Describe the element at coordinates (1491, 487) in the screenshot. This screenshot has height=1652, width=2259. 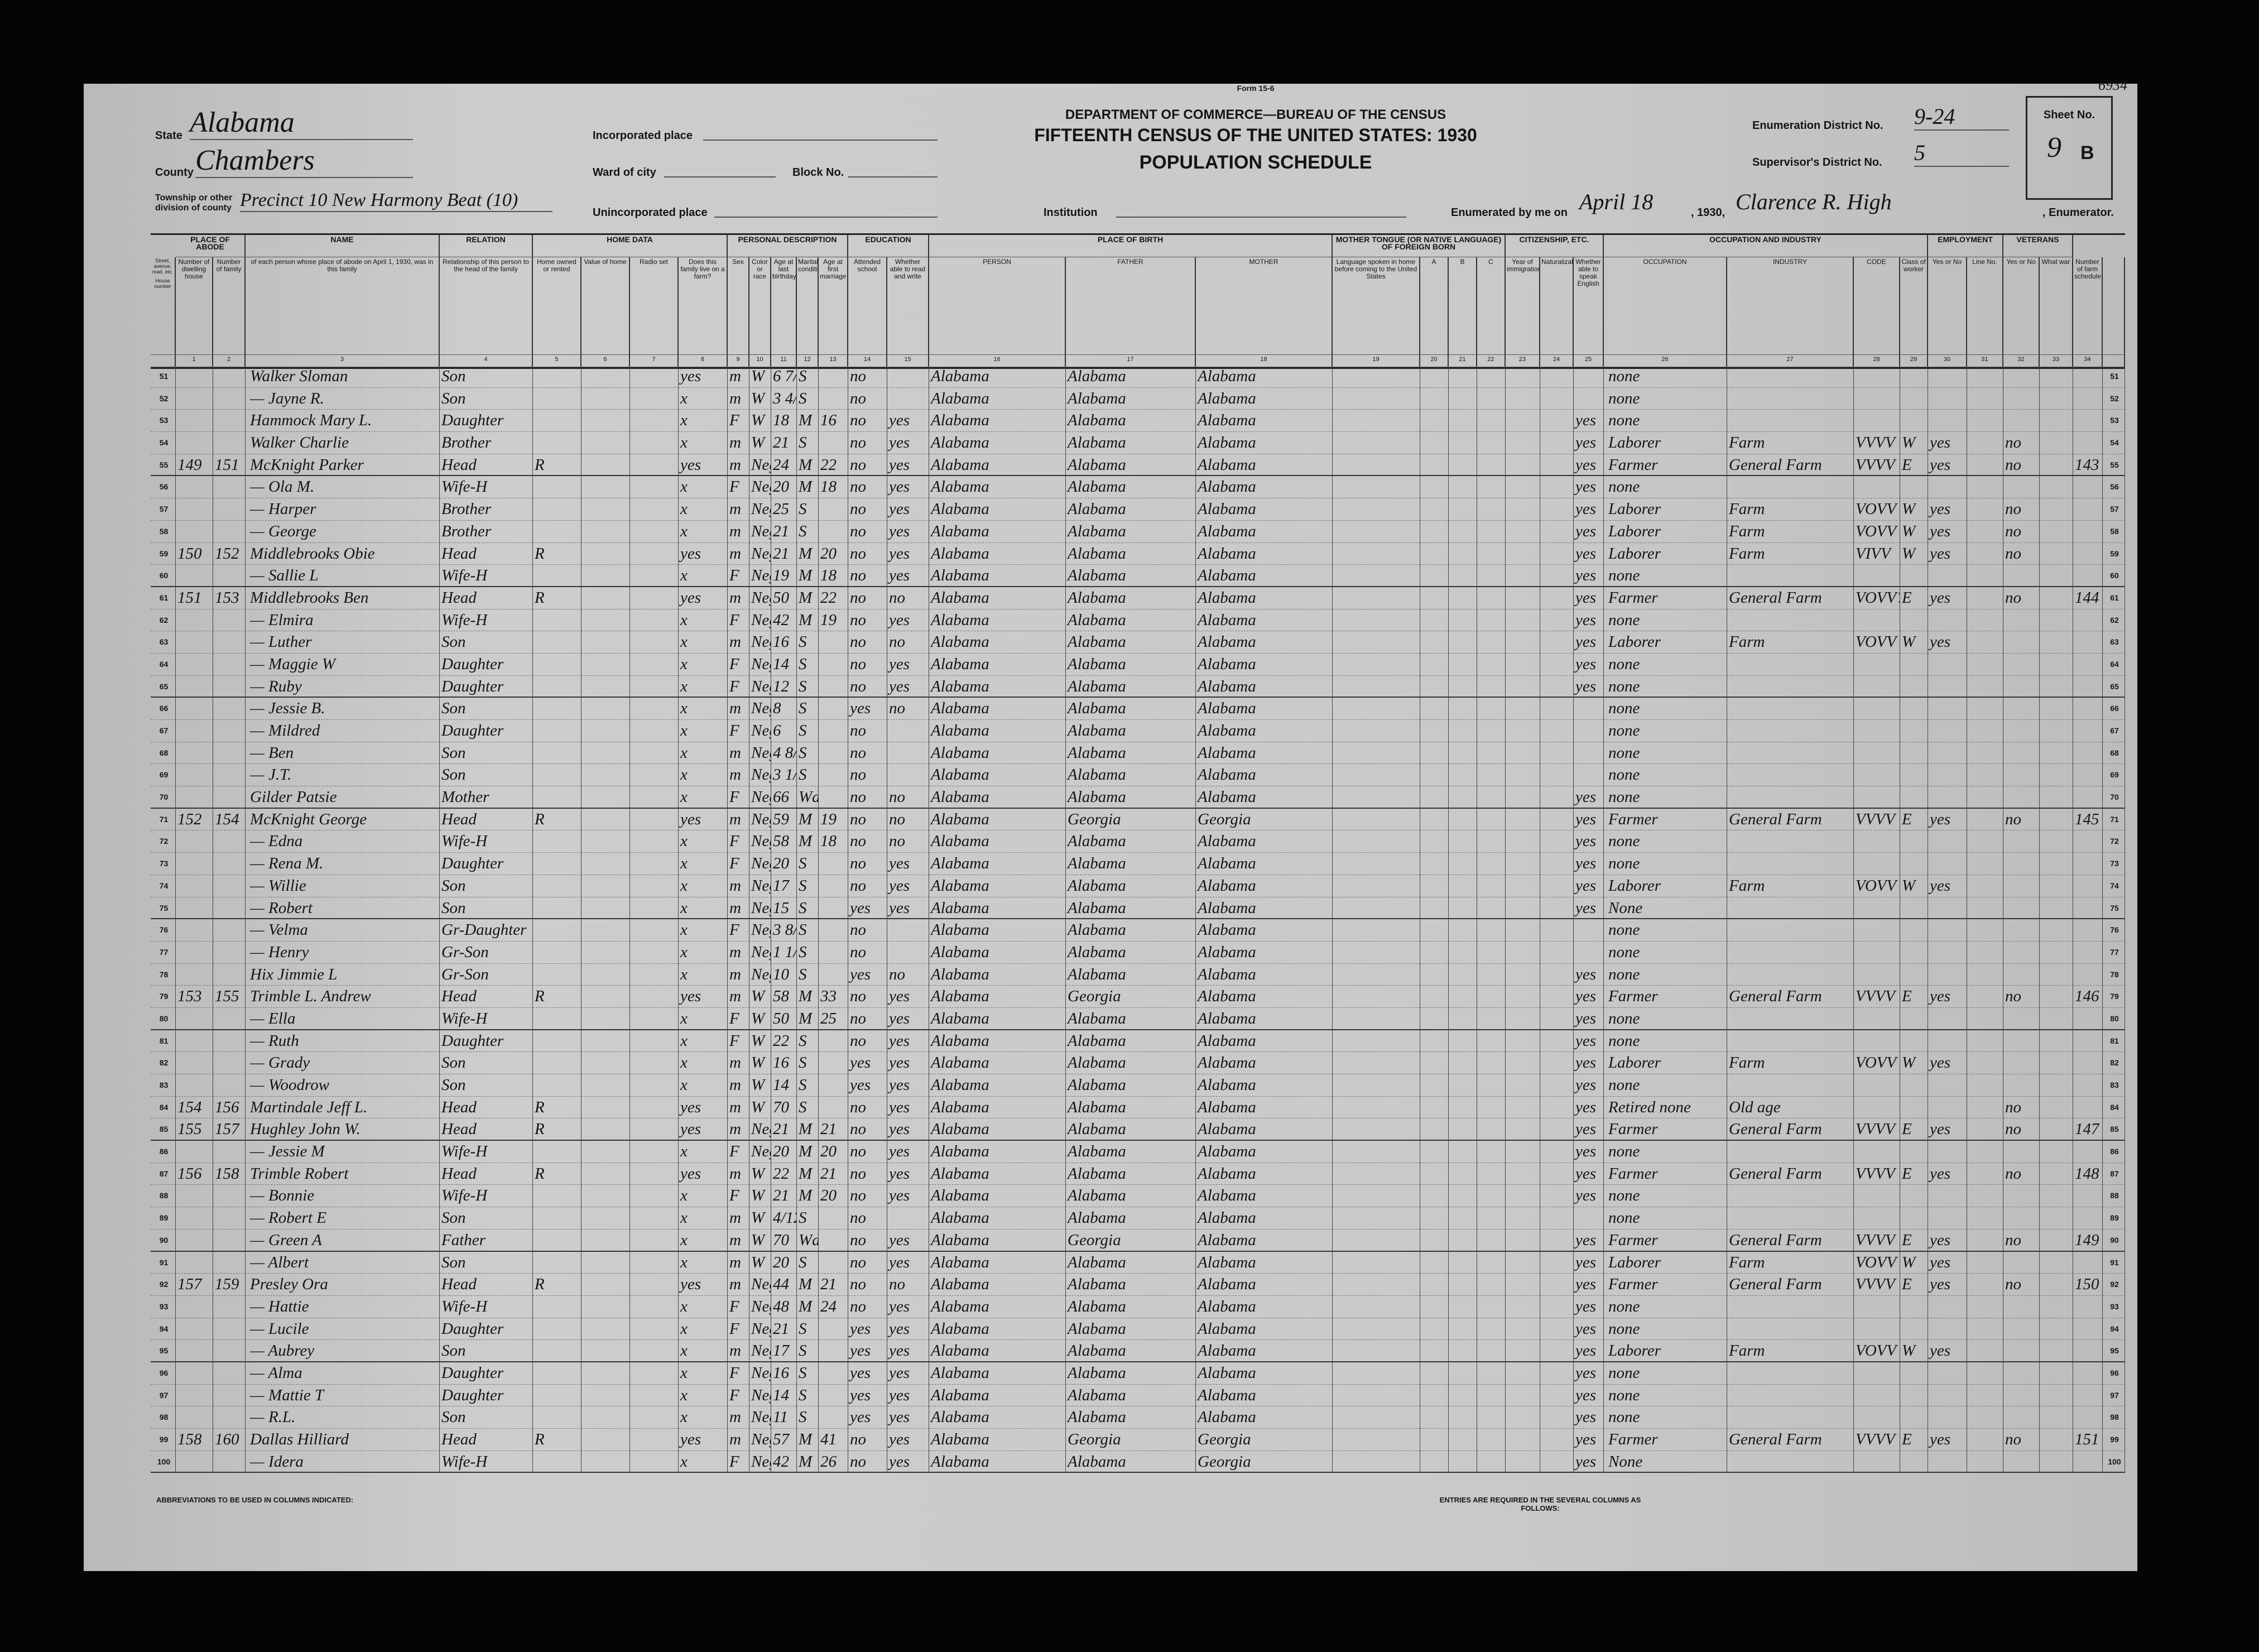
I see `code-c` at that location.